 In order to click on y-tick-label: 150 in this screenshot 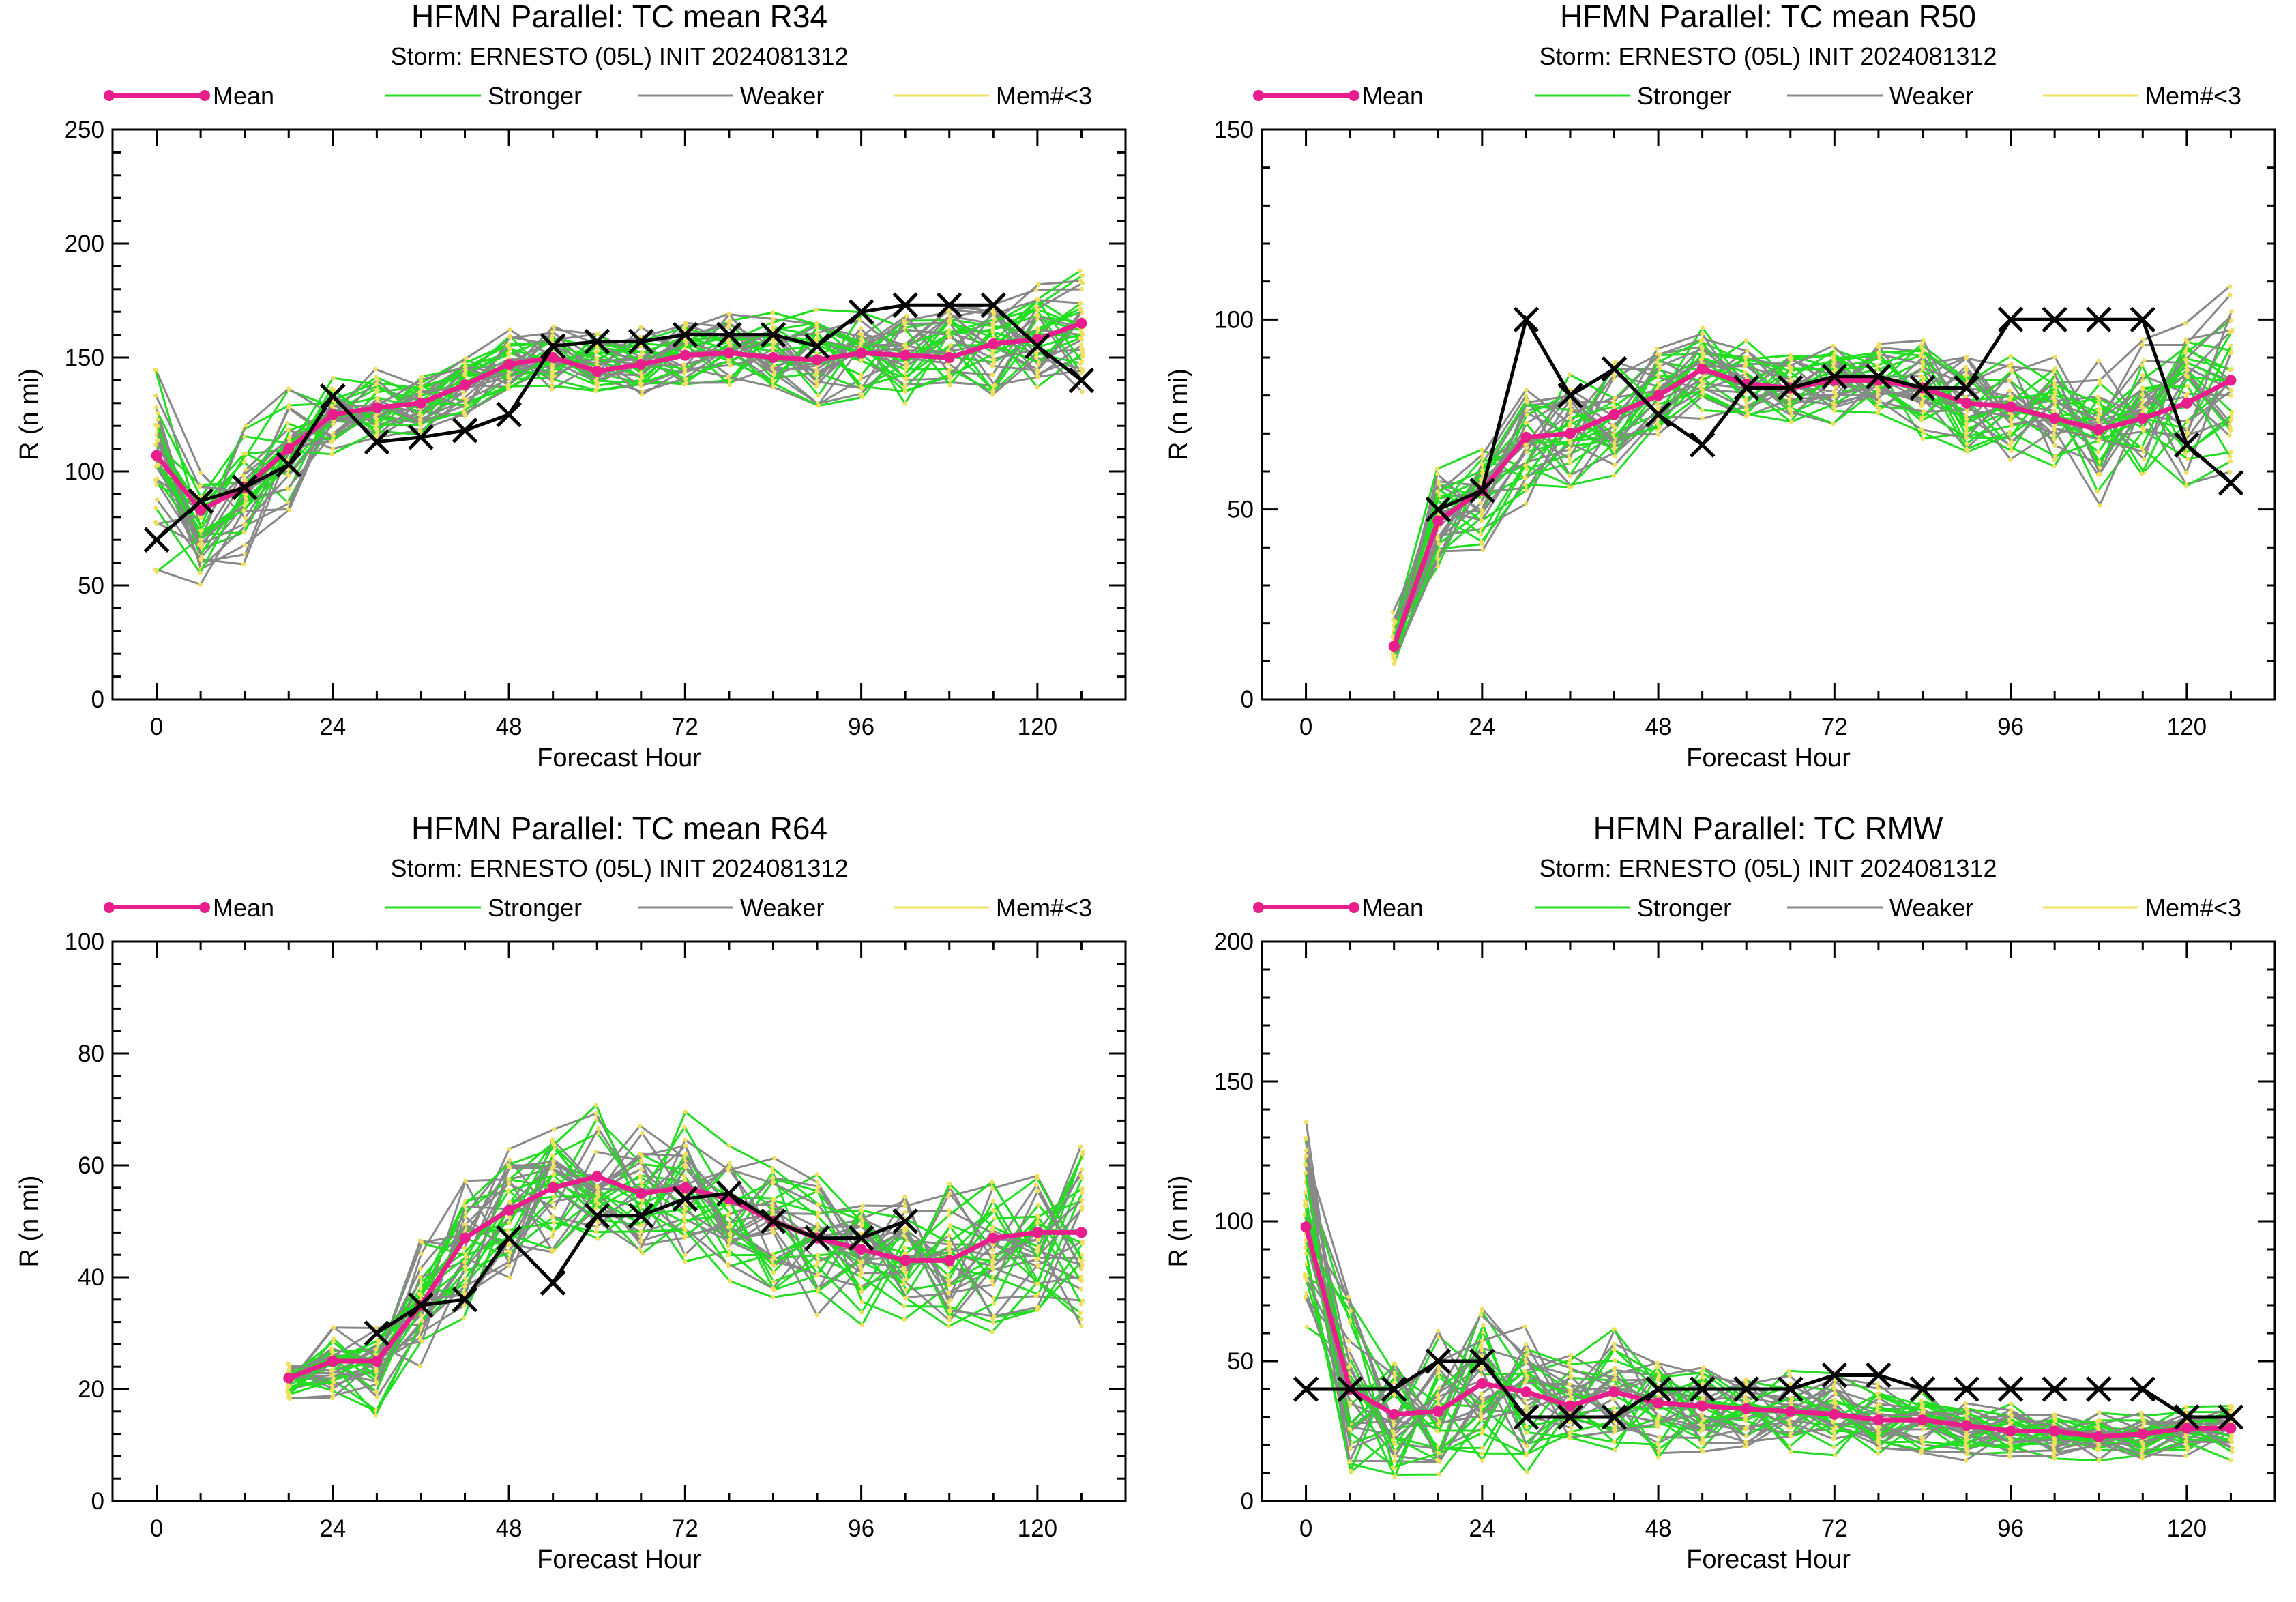, I will do `click(1234, 1081)`.